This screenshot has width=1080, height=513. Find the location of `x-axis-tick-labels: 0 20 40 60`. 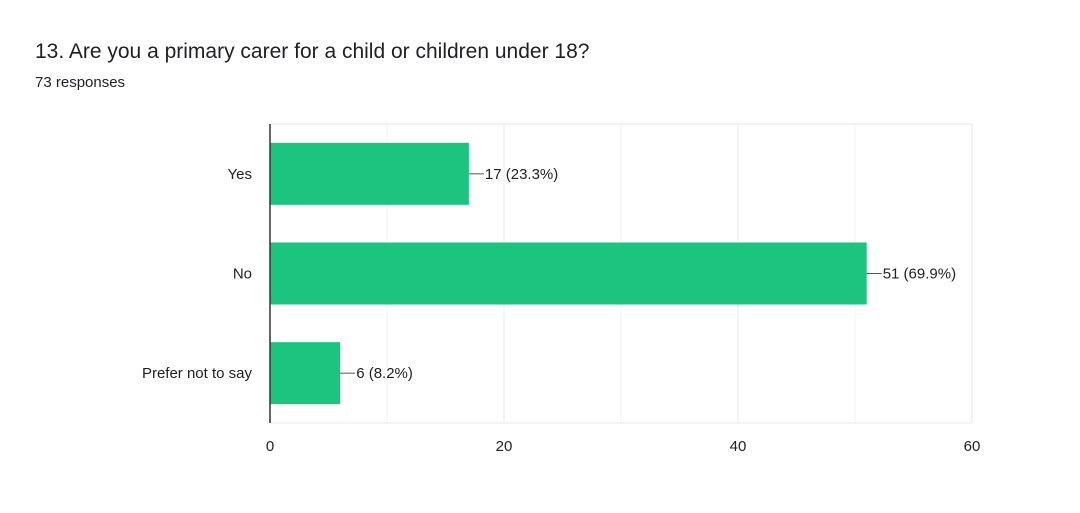

x-axis-tick-labels: 0 20 40 60 is located at coordinates (623, 446).